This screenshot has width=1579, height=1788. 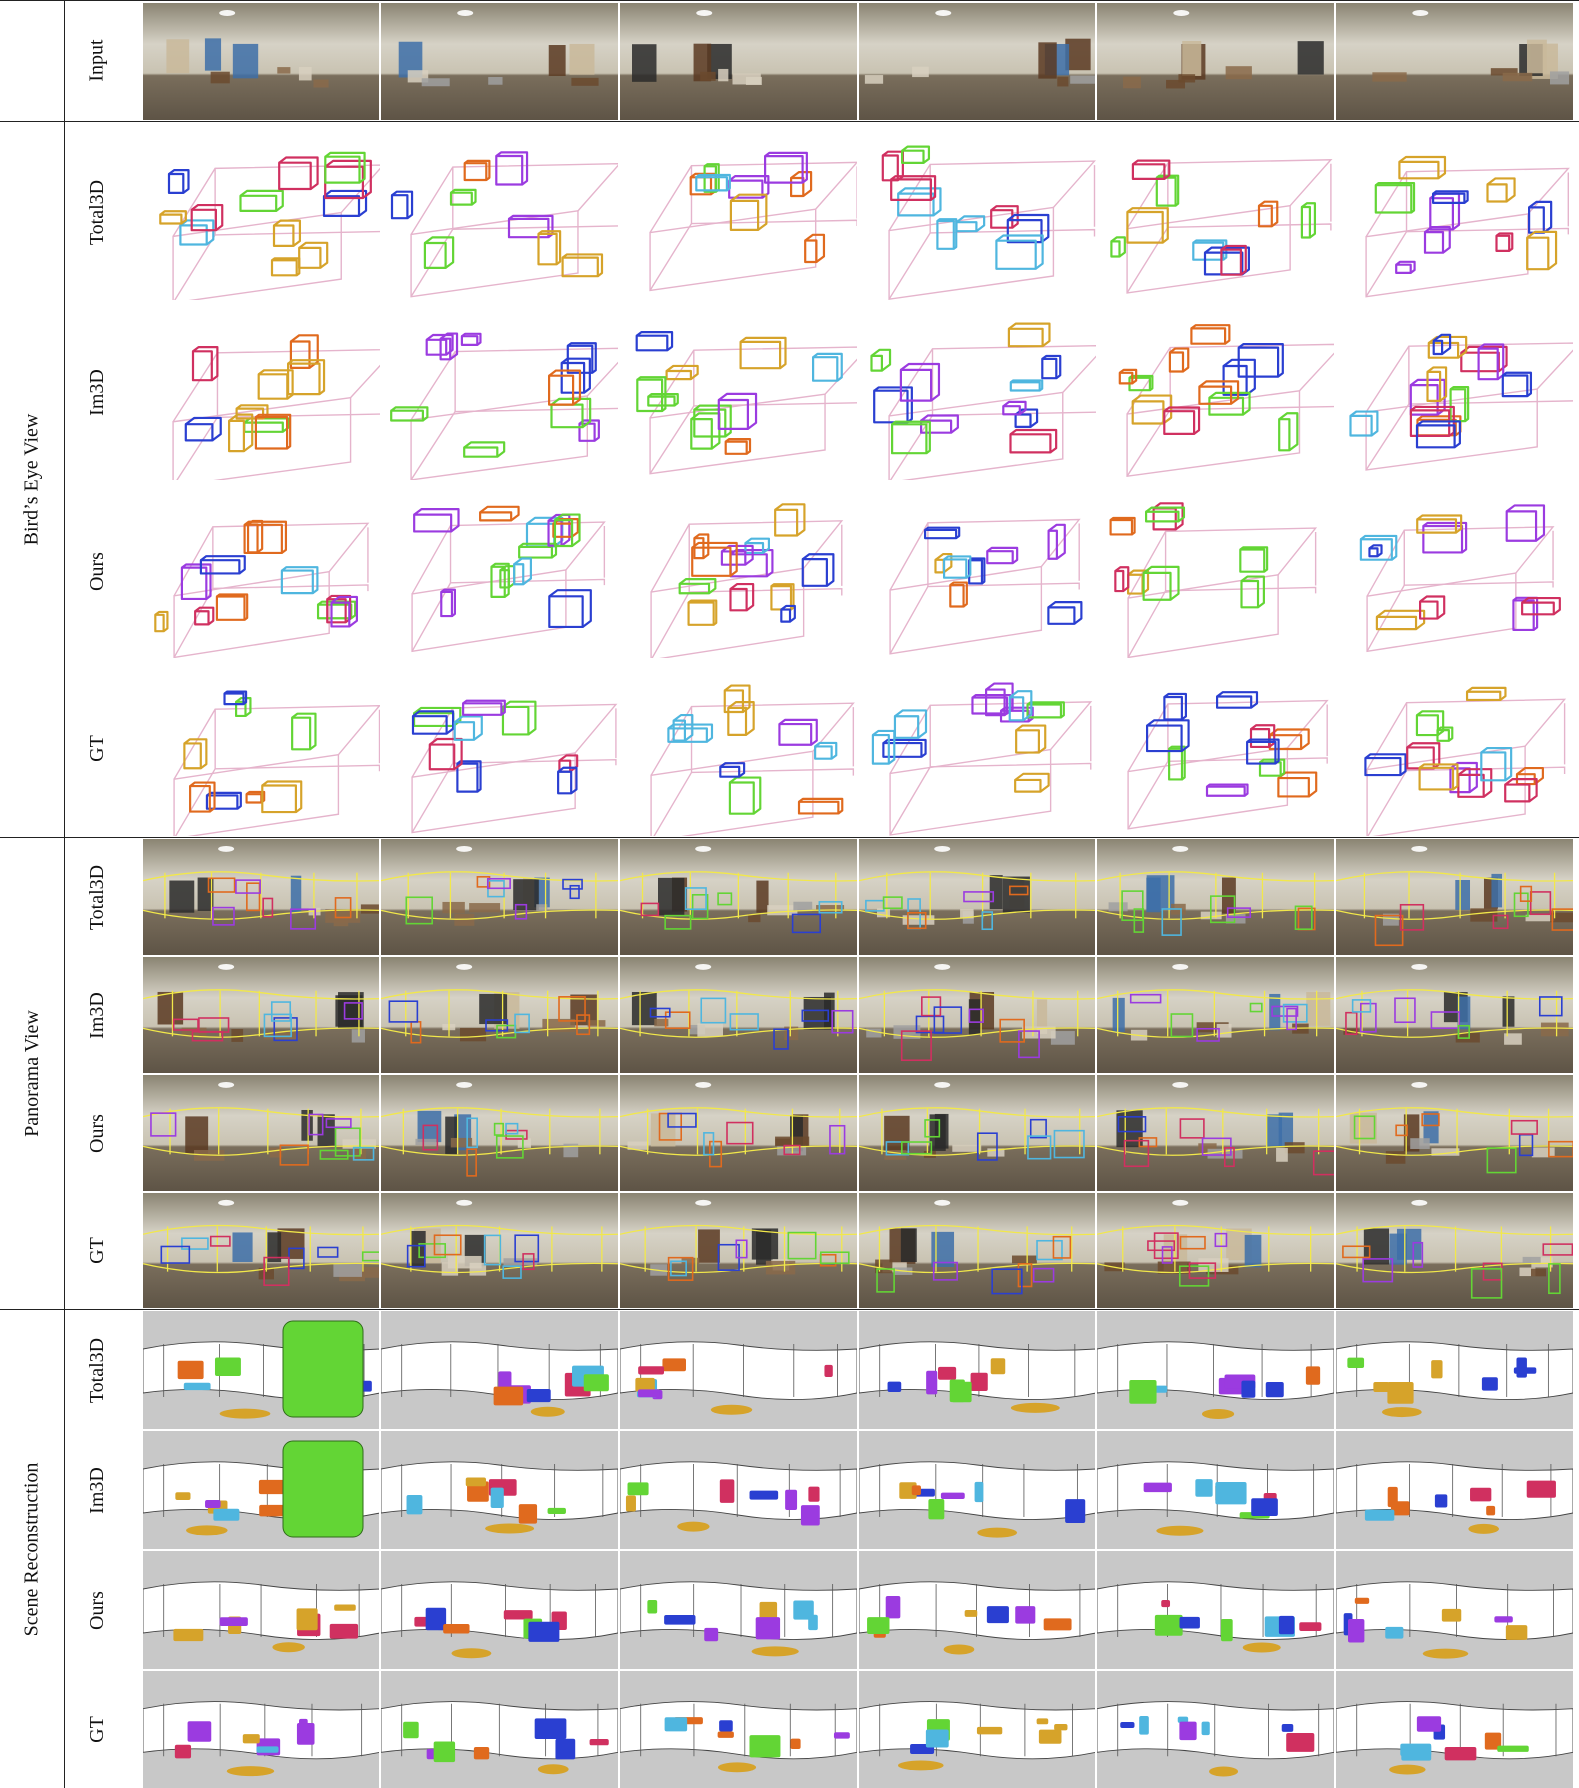 What do you see at coordinates (738, 211) in the screenshot?
I see `figure-cell-bev-total3d-col3` at bounding box center [738, 211].